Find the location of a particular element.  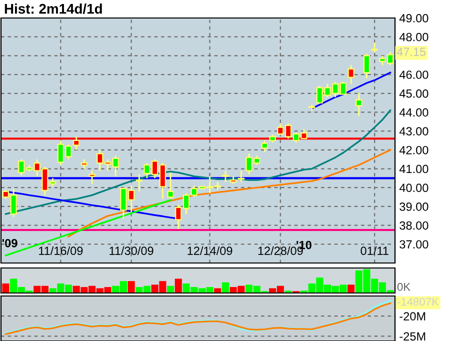

x-tick-label: 11/30/09 is located at coordinates (132, 251).